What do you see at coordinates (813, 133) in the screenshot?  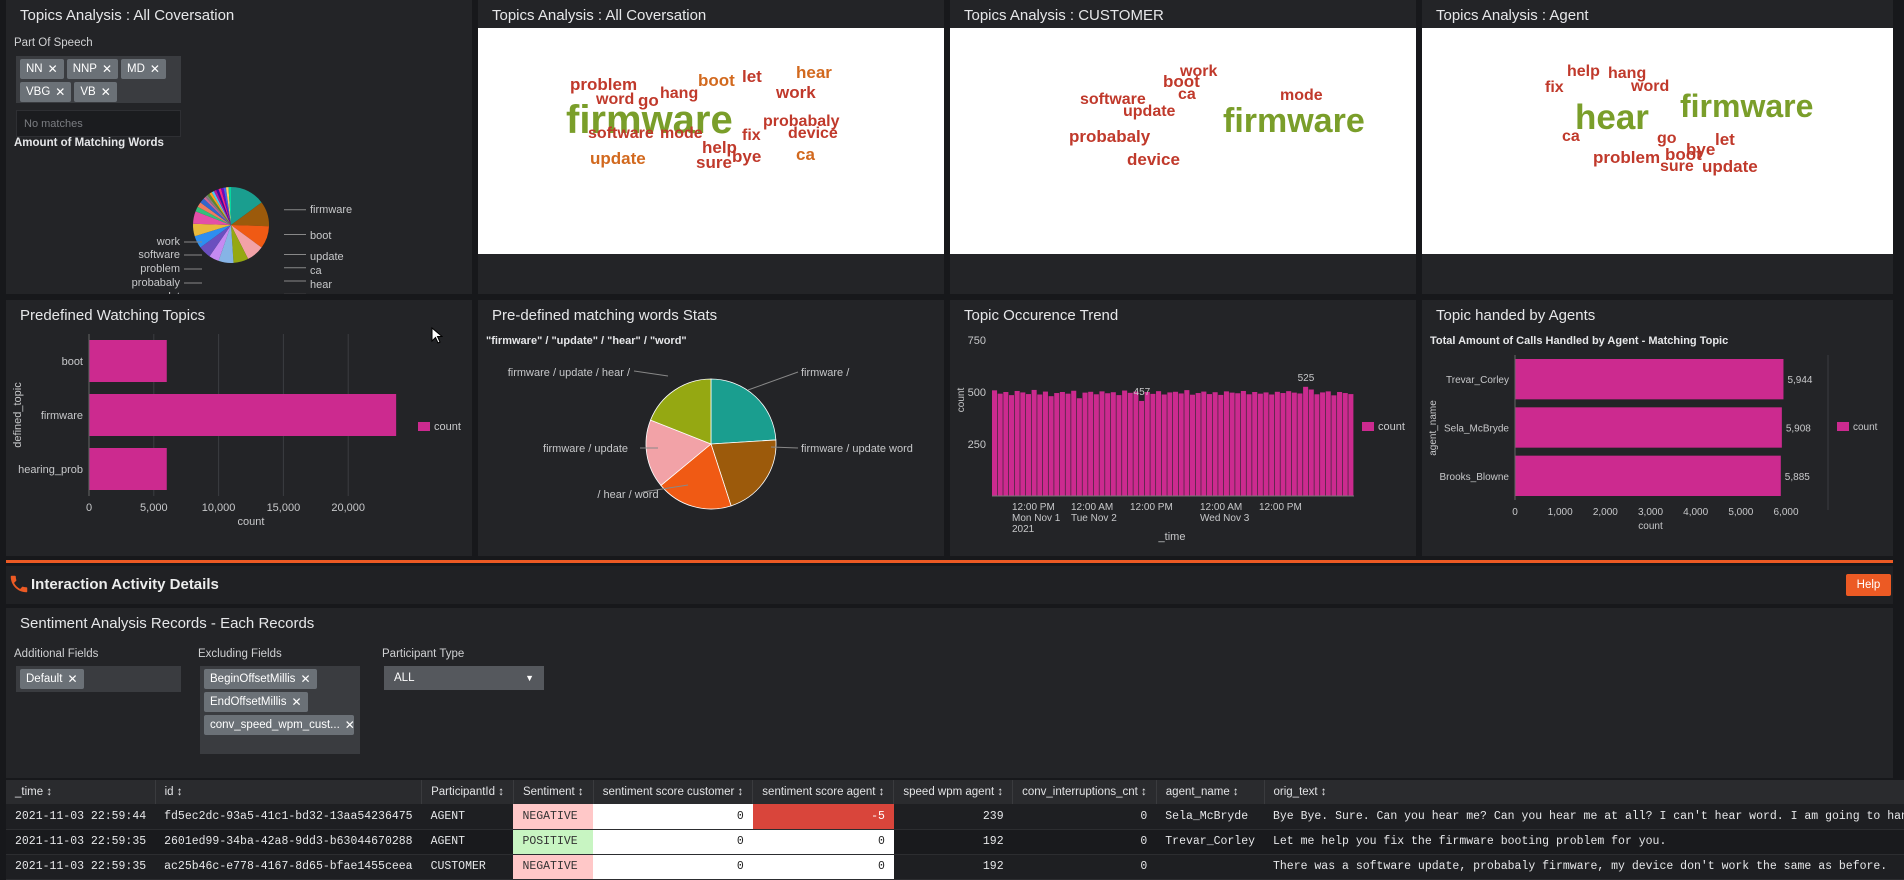 I see `wordcloud-word: device` at bounding box center [813, 133].